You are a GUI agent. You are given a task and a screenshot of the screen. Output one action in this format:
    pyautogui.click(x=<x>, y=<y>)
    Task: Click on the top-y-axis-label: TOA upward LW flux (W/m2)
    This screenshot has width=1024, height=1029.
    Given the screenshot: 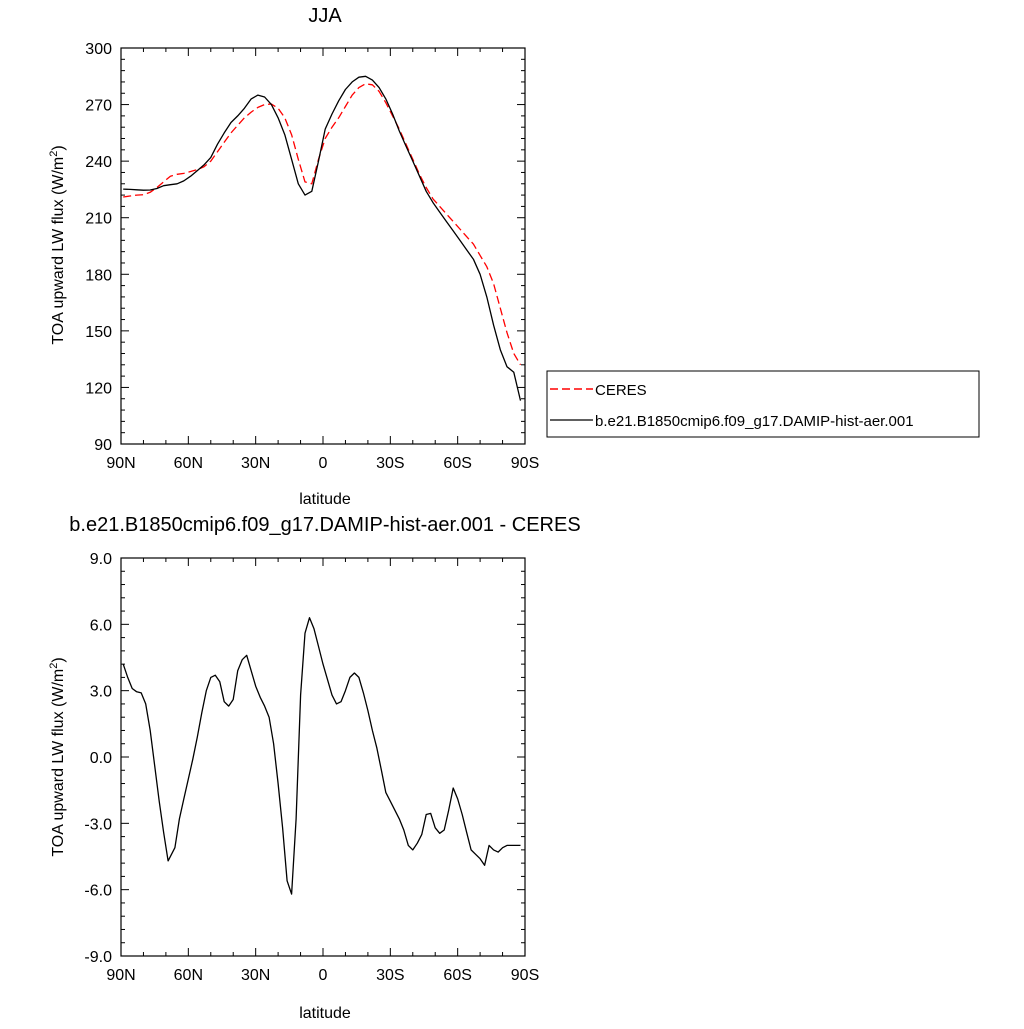 What is the action you would take?
    pyautogui.click(x=57, y=244)
    